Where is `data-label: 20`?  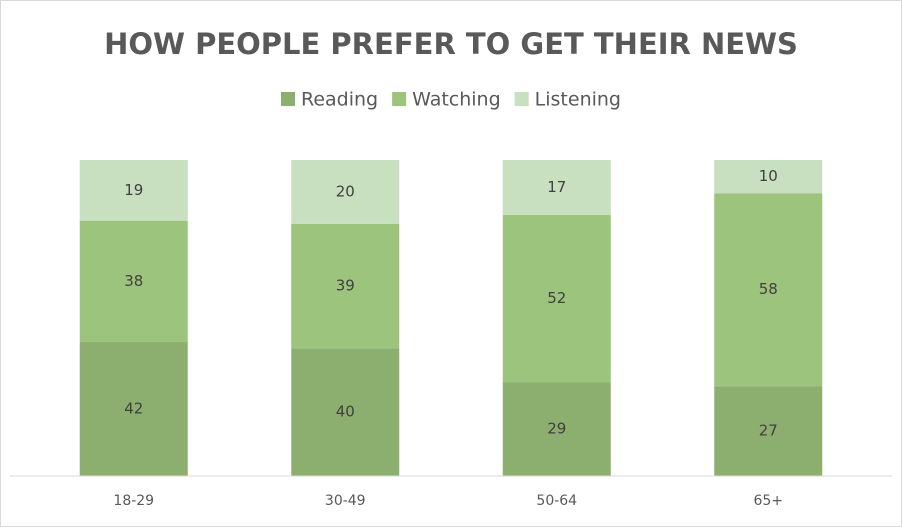
data-label: 20 is located at coordinates (345, 191).